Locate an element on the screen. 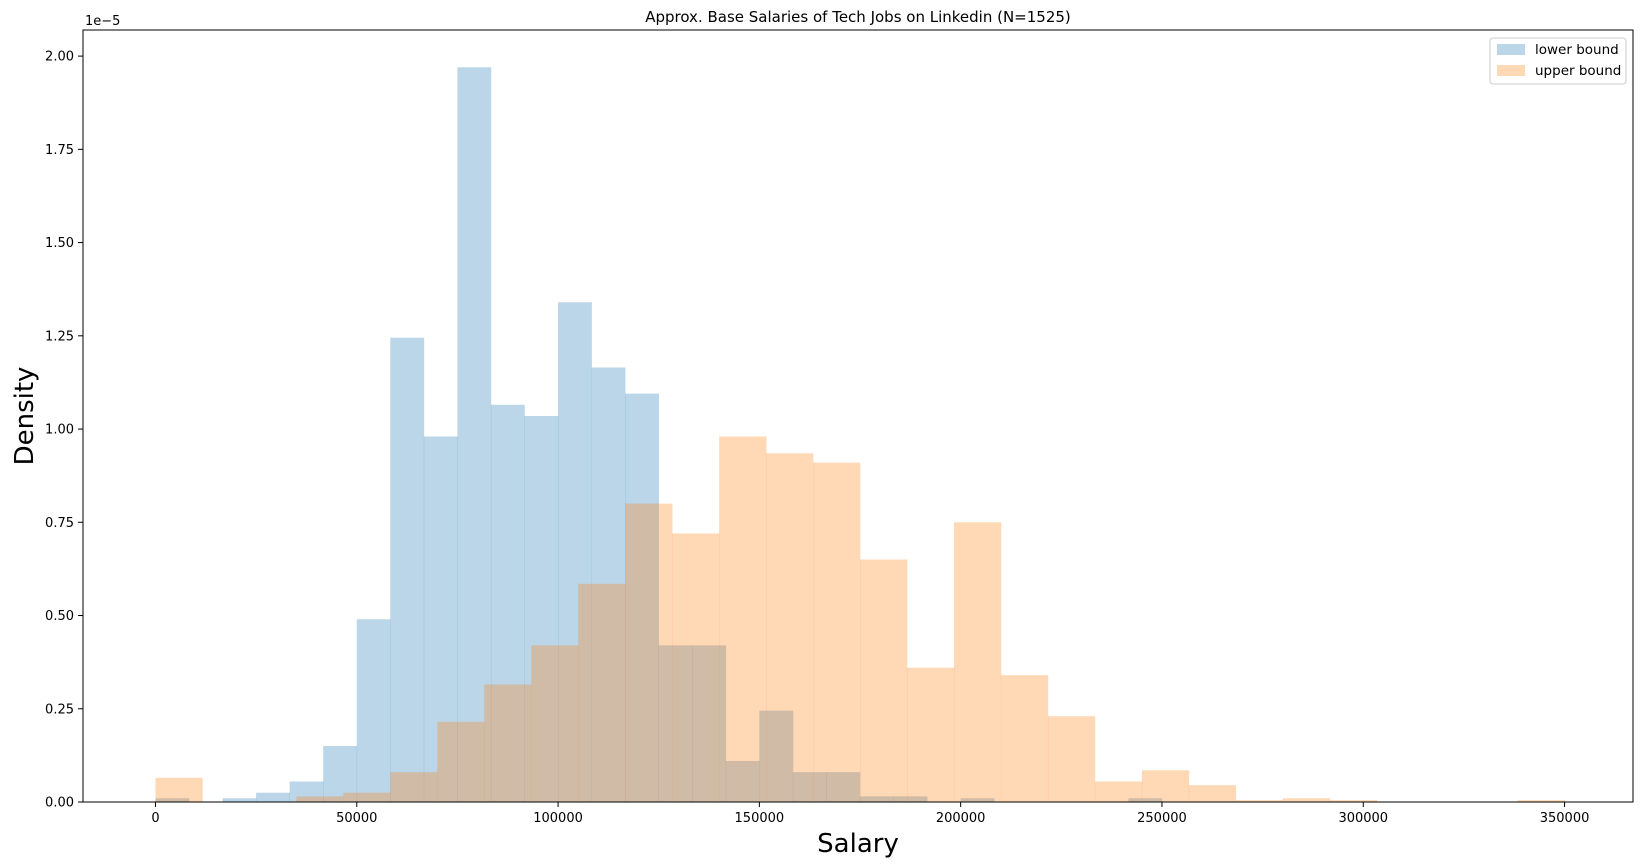 This screenshot has height=867, width=1644. y-tick-label: 1.50 is located at coordinates (59, 243).